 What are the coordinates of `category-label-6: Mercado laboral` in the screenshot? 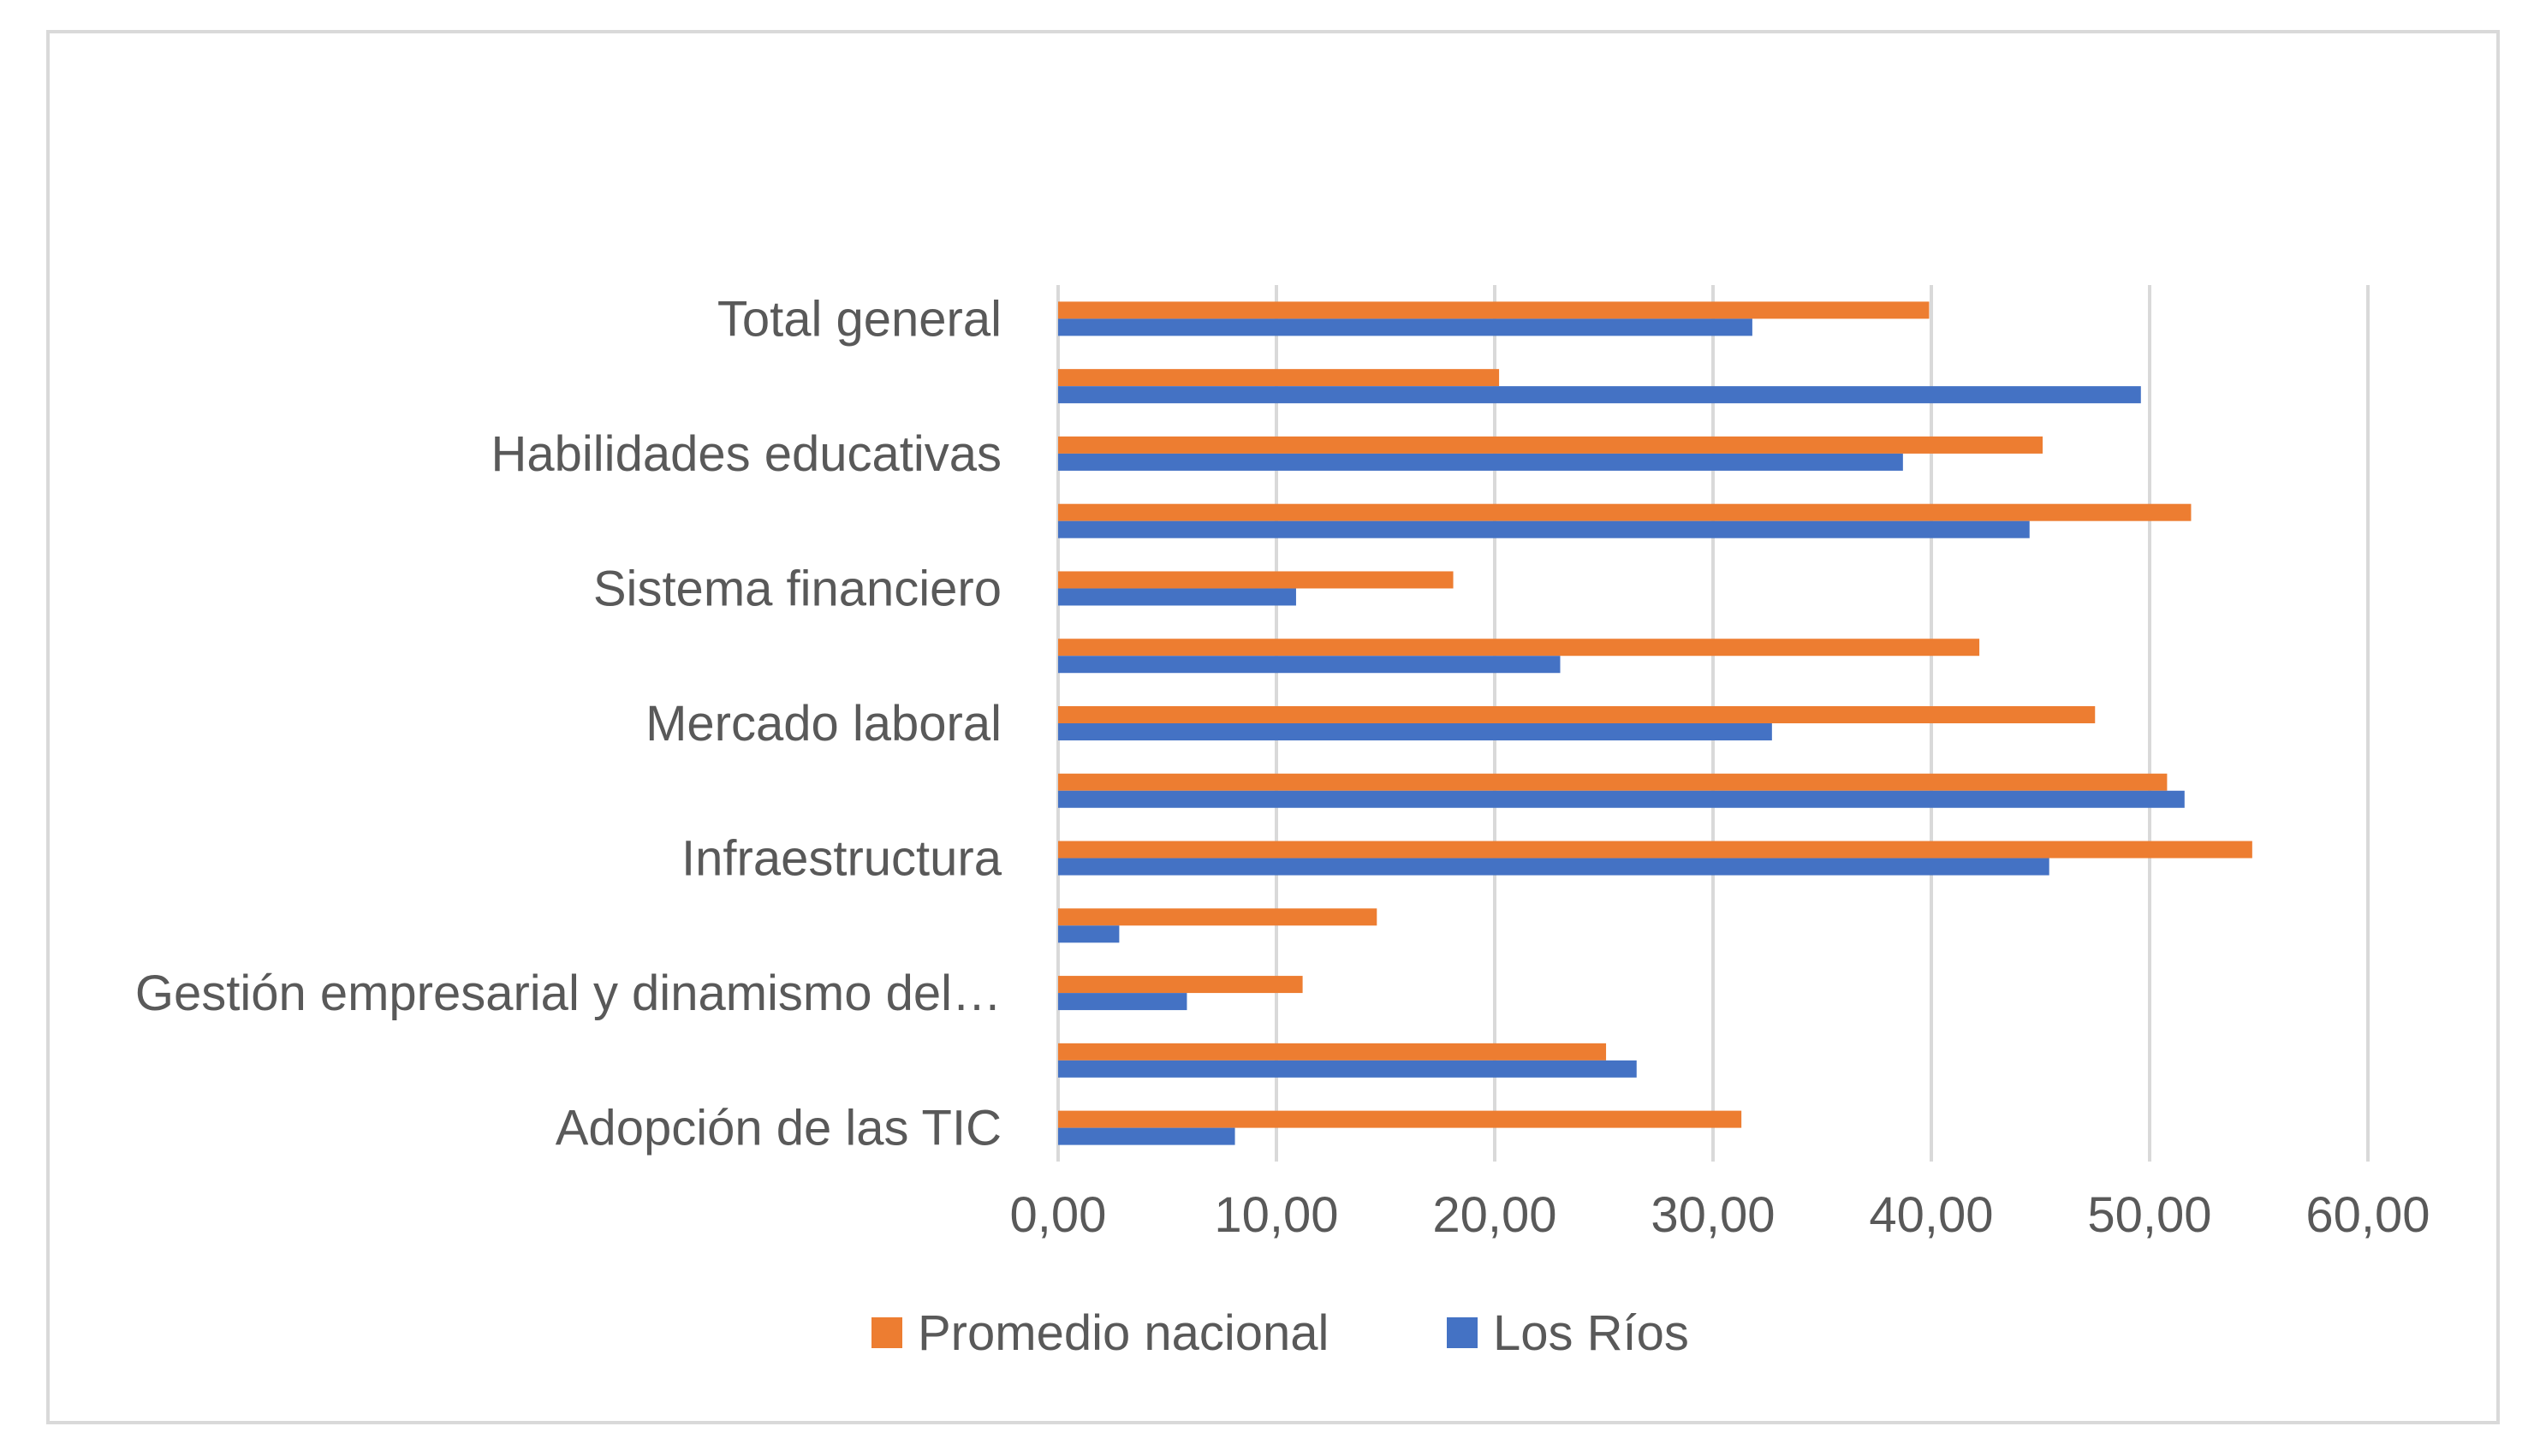 It's located at (823, 724).